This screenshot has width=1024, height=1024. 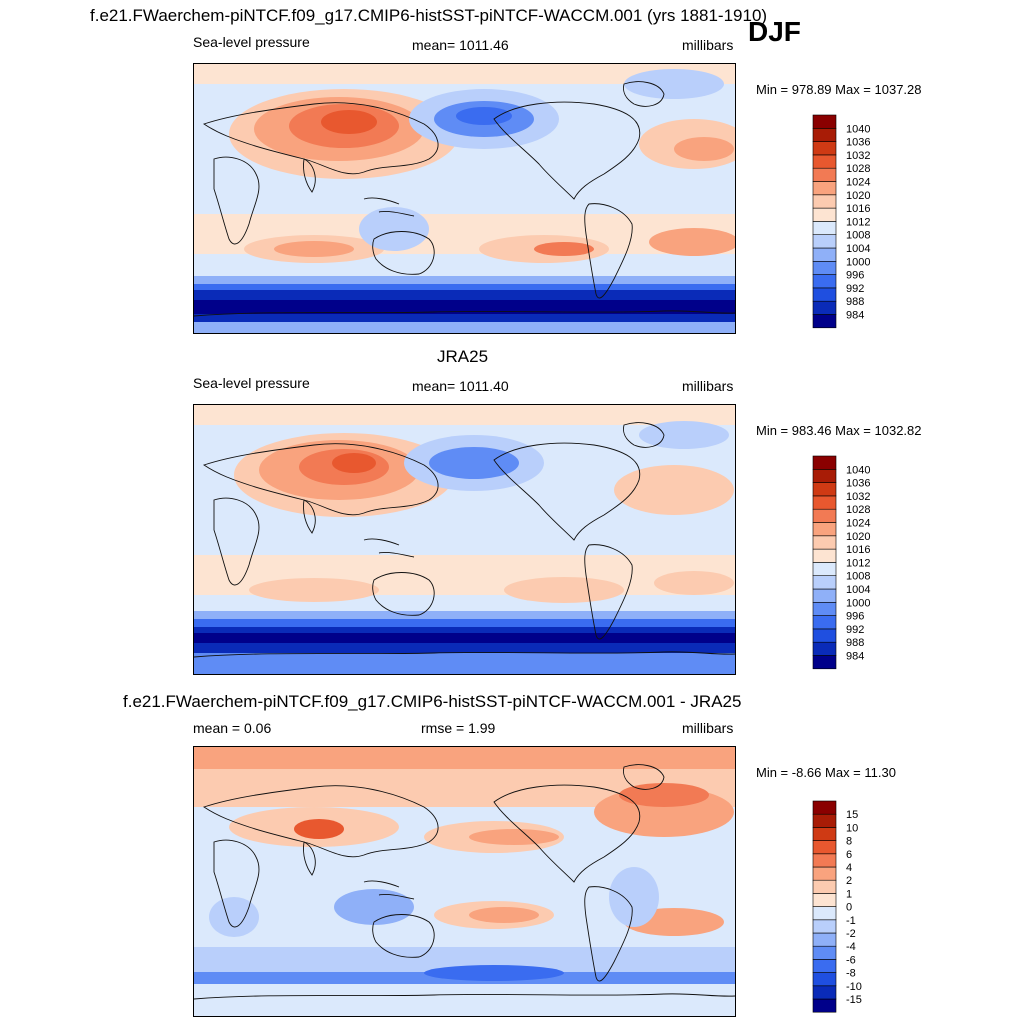 What do you see at coordinates (851, 921) in the screenshot?
I see `colorbar-tick-label: -1` at bounding box center [851, 921].